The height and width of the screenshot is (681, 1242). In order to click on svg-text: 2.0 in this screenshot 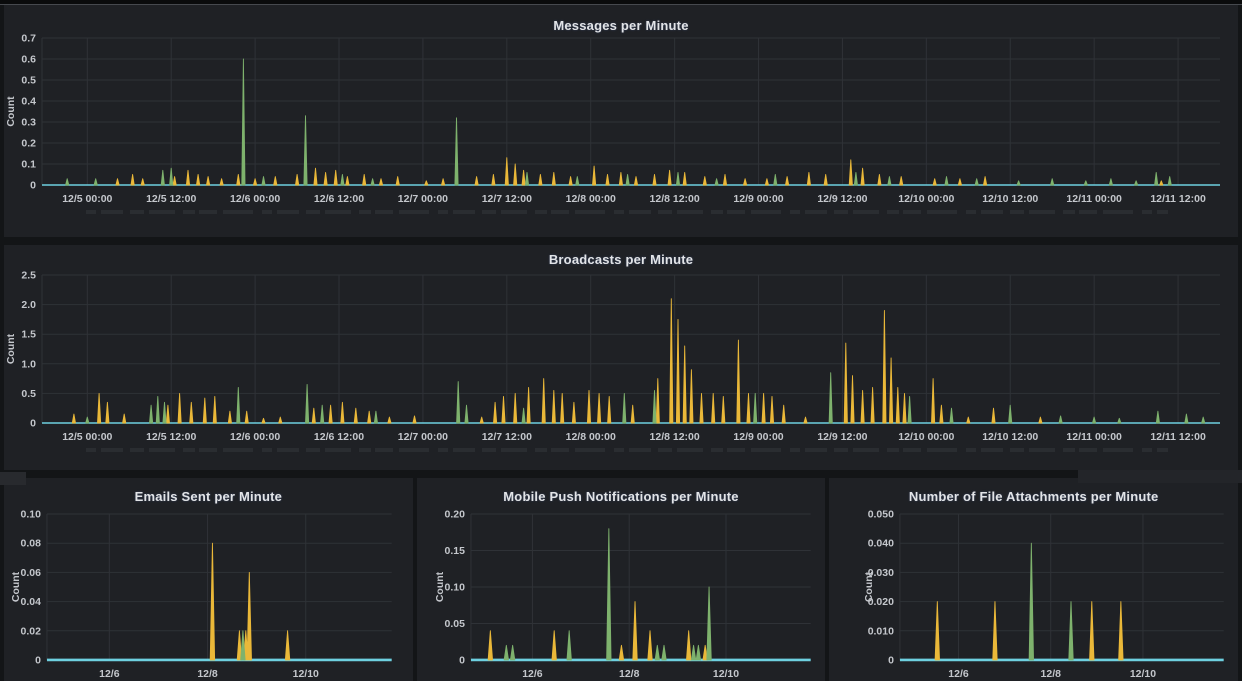, I will do `click(28, 305)`.